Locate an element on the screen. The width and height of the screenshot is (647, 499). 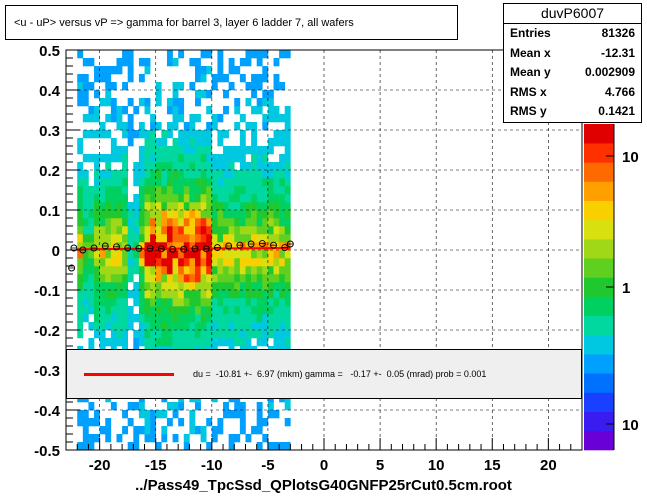
x-tick-label: 0 is located at coordinates (324, 465).